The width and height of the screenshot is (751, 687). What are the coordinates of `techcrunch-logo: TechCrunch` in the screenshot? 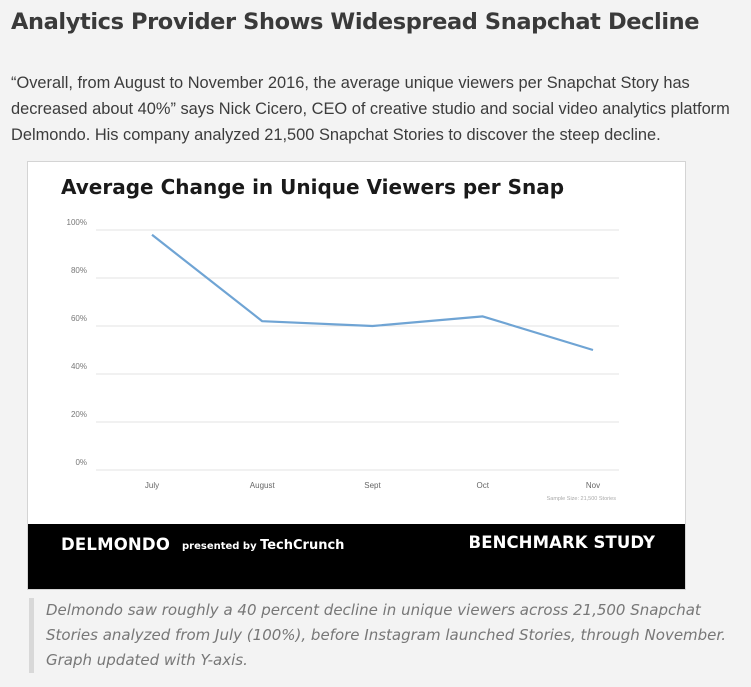 It's located at (302, 545).